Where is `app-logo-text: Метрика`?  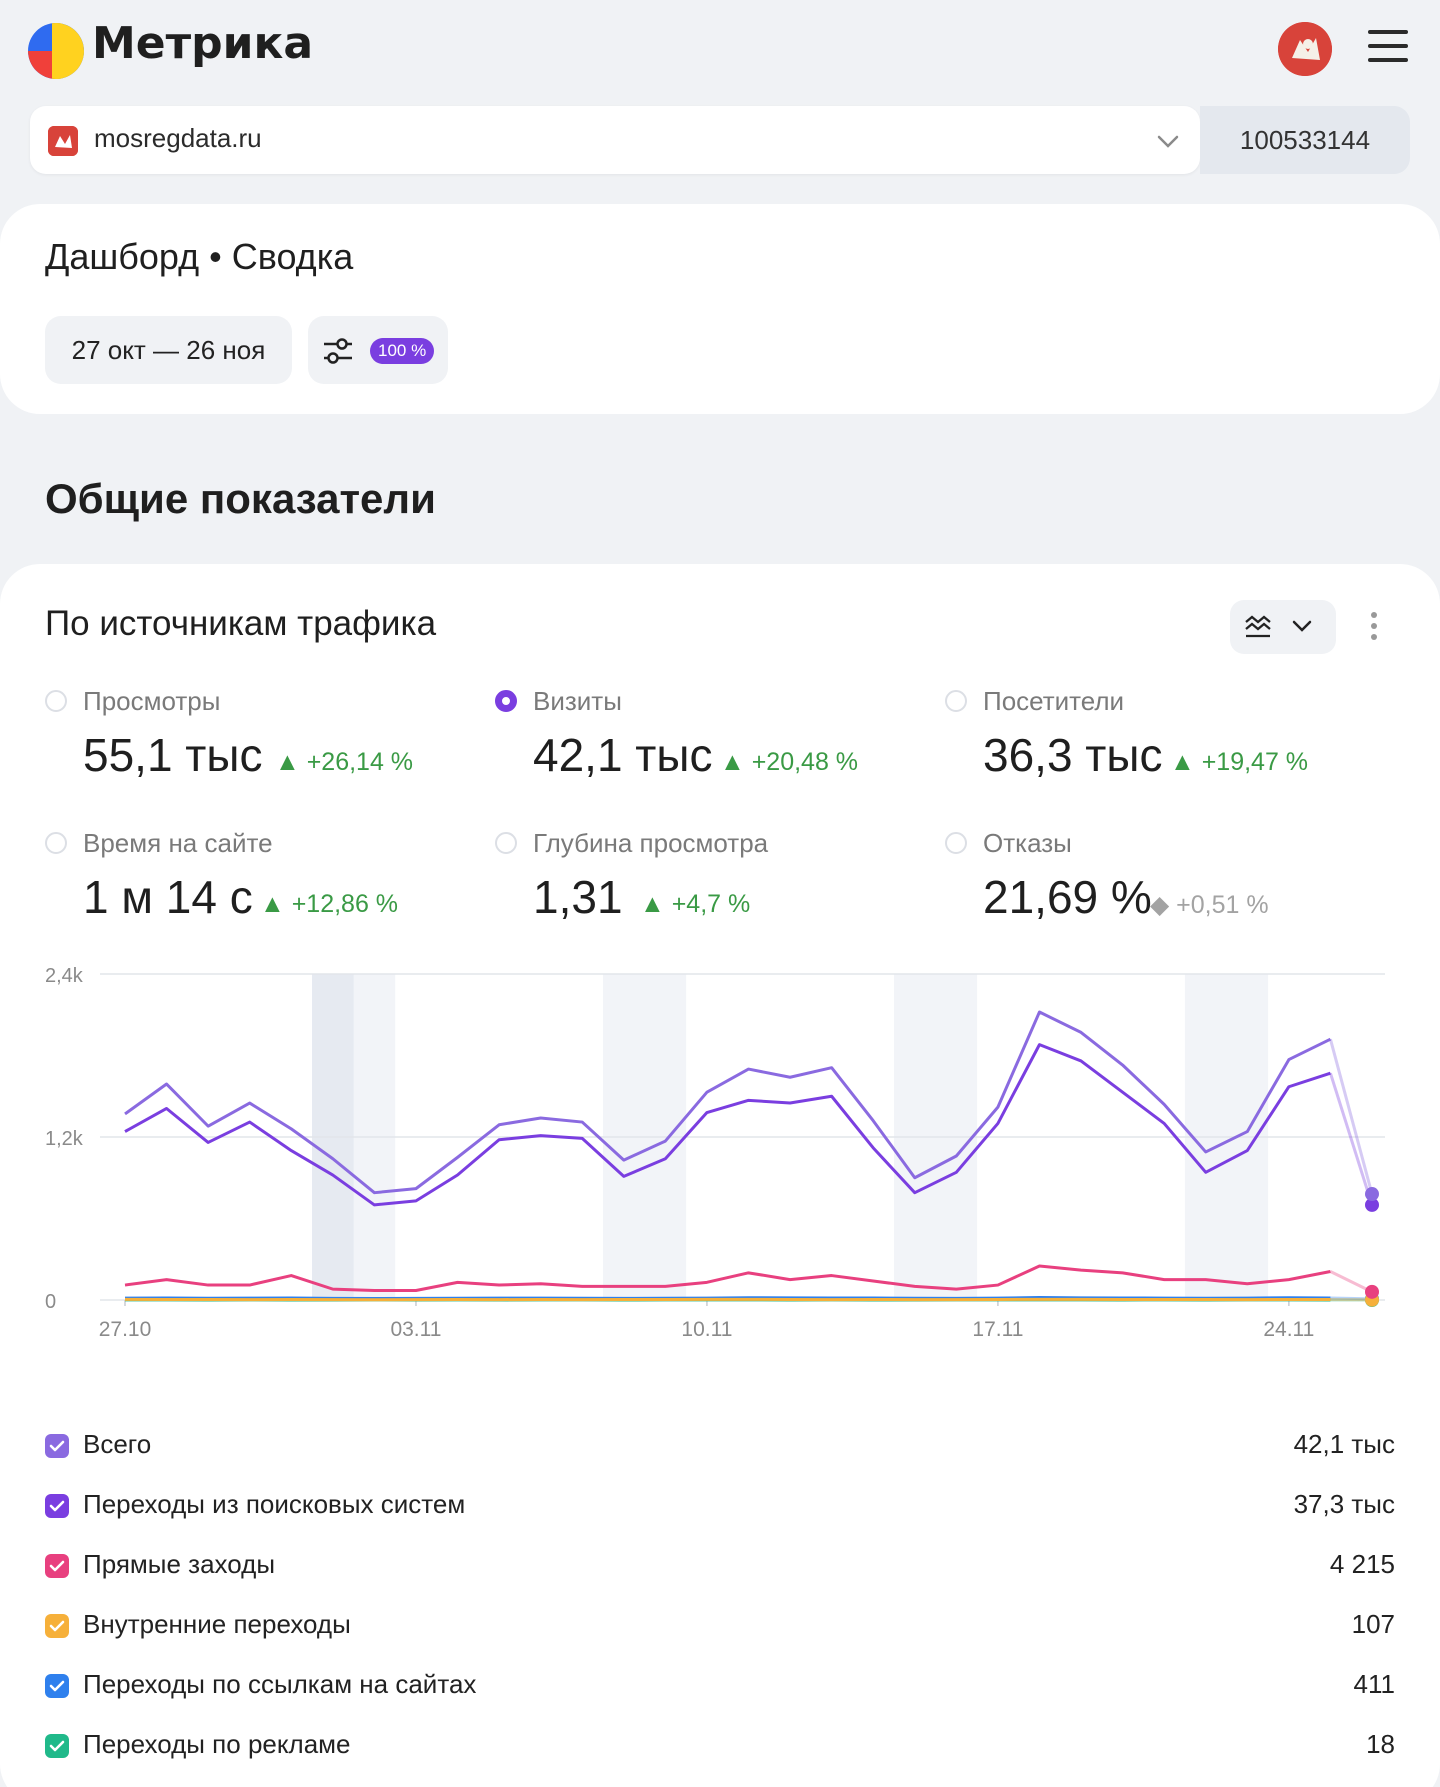 app-logo-text: Метрика is located at coordinates (203, 43).